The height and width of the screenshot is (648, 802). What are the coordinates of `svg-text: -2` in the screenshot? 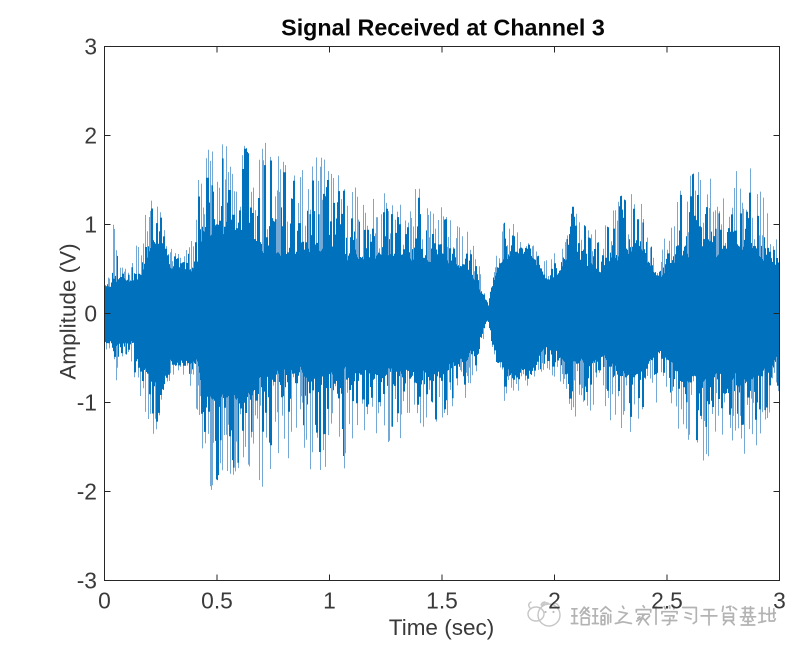 It's located at (87, 492).